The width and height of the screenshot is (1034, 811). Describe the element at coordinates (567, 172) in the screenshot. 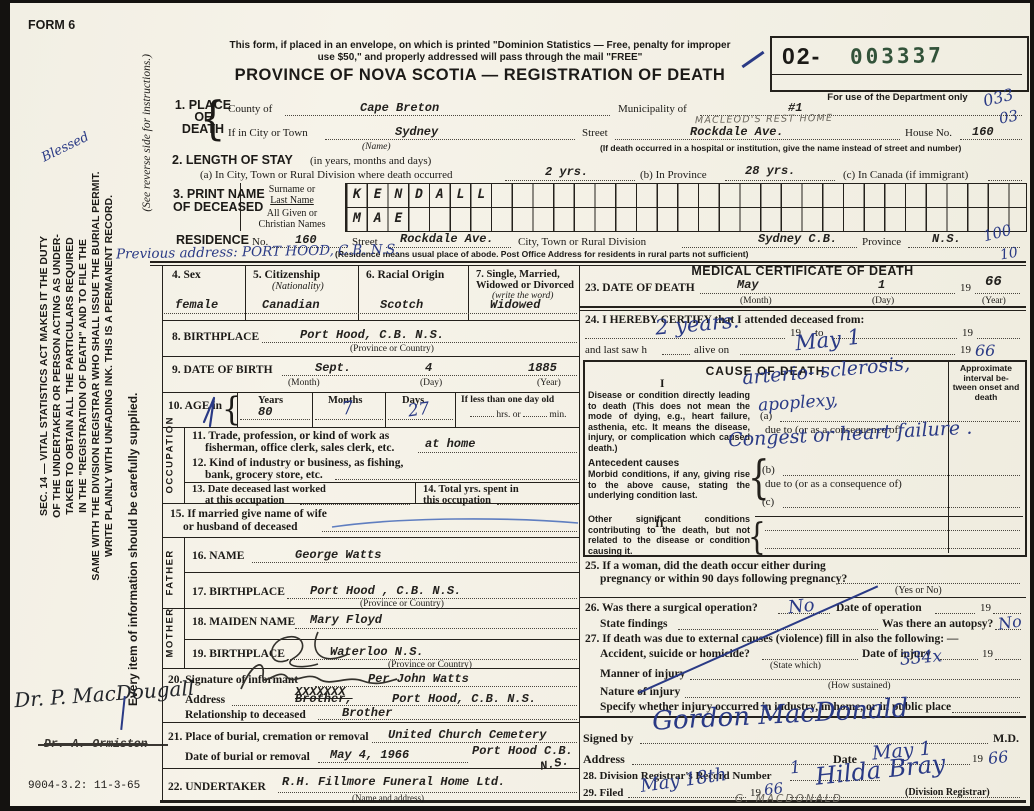

I see `s2a-value: 2 yrs.` at that location.